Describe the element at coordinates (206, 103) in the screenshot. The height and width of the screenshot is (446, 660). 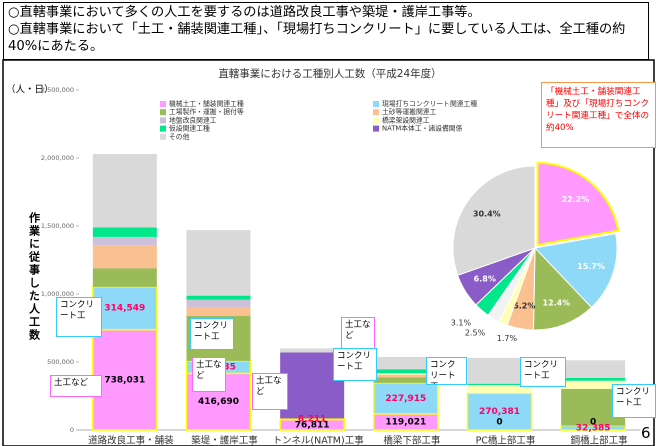
I see `legend-label: 機械土工・舗装関連工種` at that location.